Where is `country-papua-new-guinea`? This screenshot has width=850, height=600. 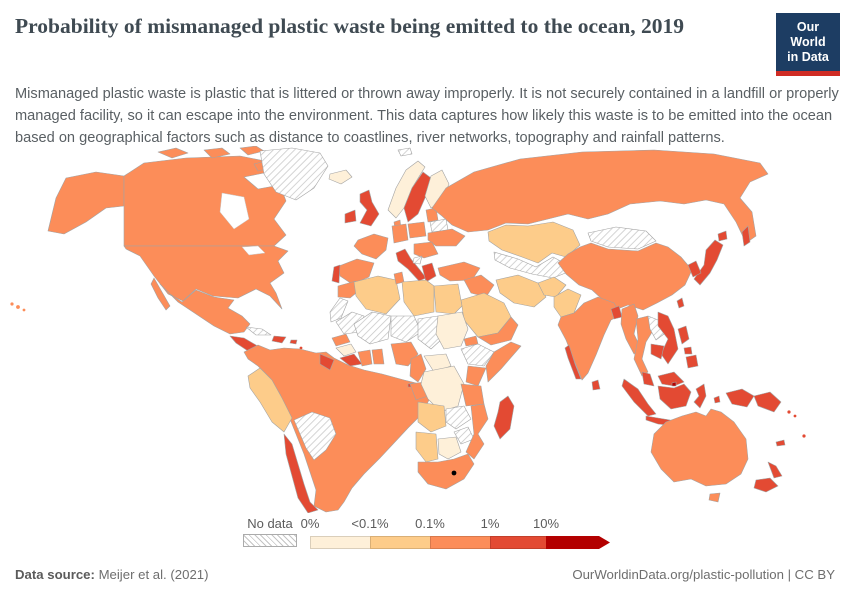 country-papua-new-guinea is located at coordinates (767, 402).